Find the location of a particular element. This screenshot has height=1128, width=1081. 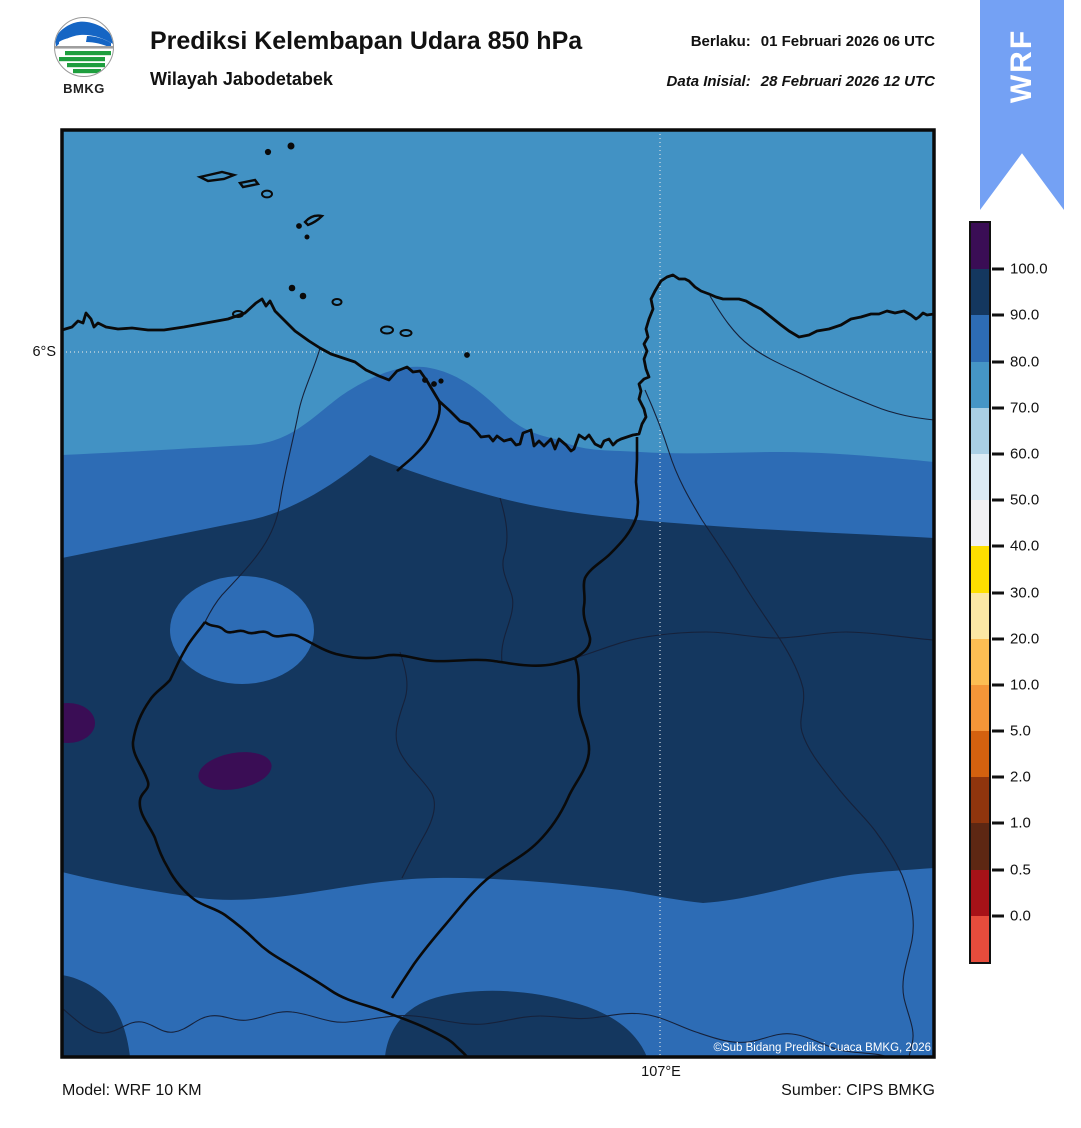

valid-time-label: Berlaku: is located at coordinates (720, 41).